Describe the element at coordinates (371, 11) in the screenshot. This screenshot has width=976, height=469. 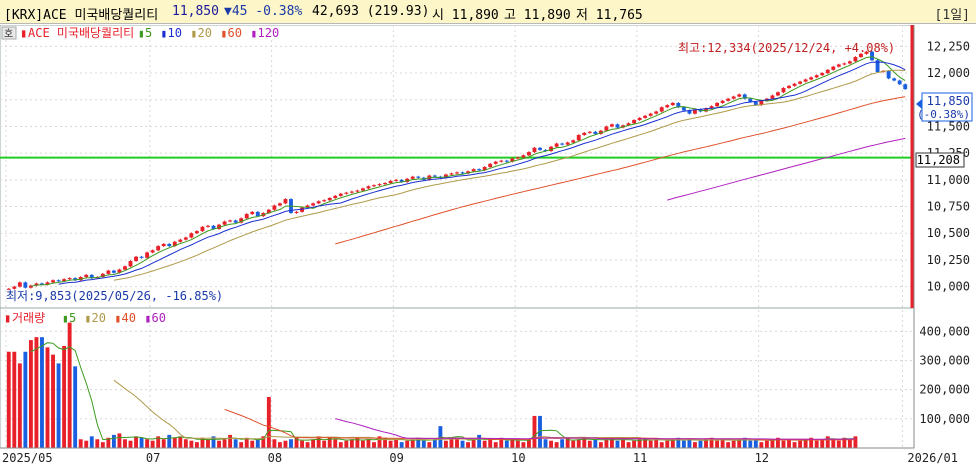
I see `volume-info: 42,693 (219.93)` at that location.